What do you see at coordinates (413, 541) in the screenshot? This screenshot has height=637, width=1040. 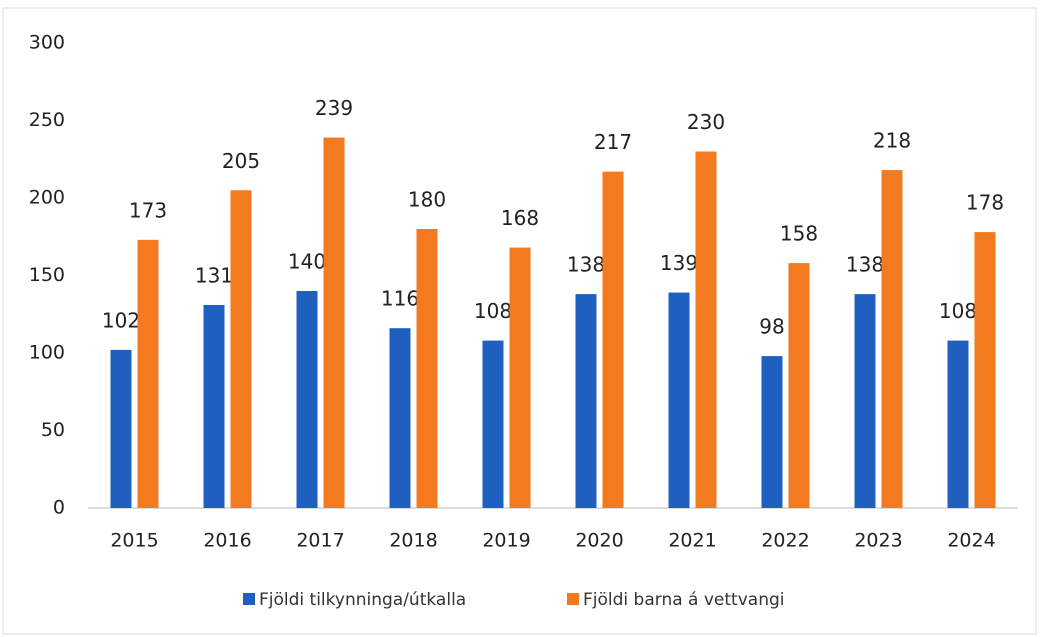 I see `x-tick-label: 2018` at bounding box center [413, 541].